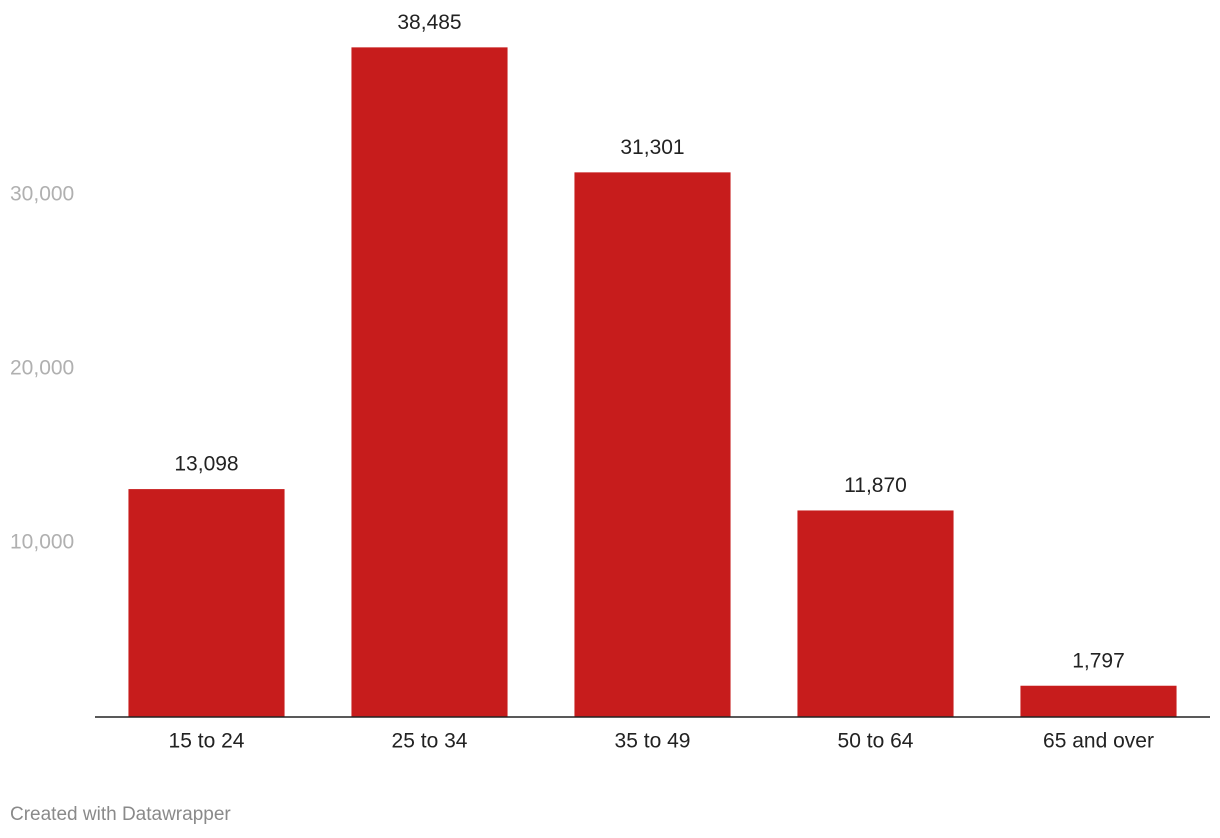  I want to click on value-label: 38,485, so click(429, 22).